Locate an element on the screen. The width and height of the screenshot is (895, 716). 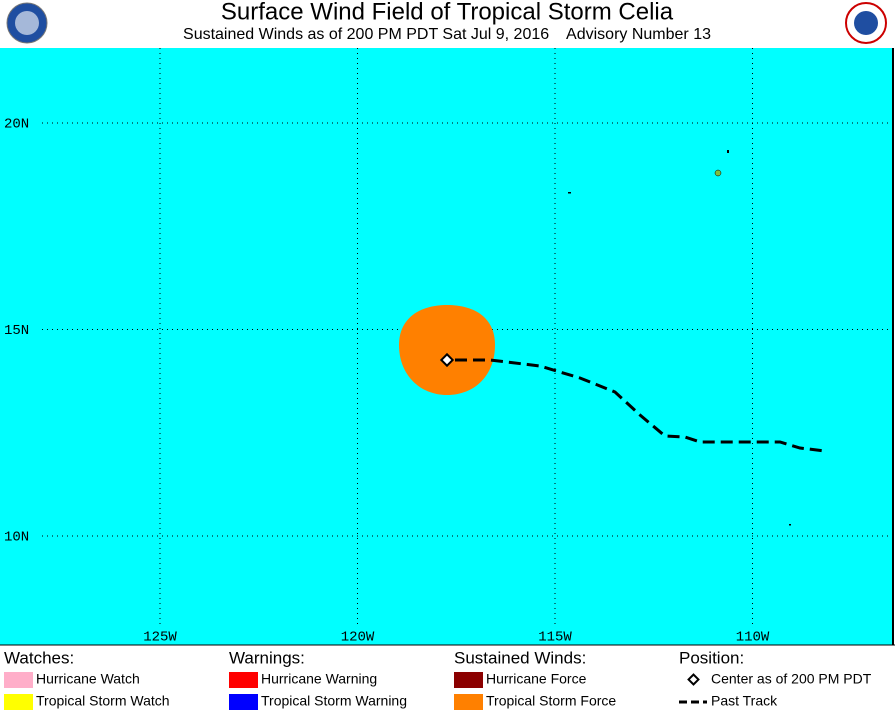
legend-label: Past Track is located at coordinates (744, 701).